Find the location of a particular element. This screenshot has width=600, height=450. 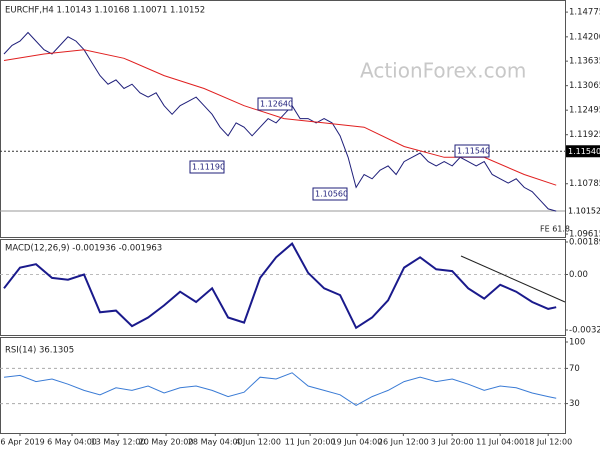

last-price-label: 1.10152 is located at coordinates (583, 210).